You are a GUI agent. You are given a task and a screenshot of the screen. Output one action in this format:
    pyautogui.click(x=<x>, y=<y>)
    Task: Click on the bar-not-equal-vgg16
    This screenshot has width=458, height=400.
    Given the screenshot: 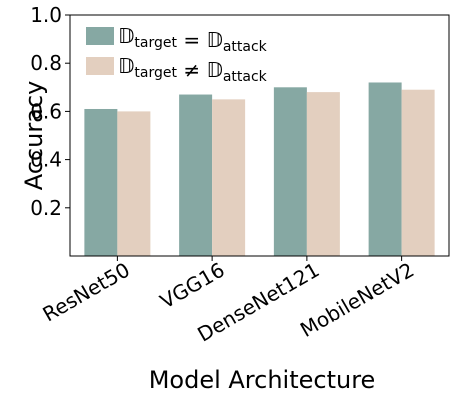 What is the action you would take?
    pyautogui.click(x=229, y=177)
    